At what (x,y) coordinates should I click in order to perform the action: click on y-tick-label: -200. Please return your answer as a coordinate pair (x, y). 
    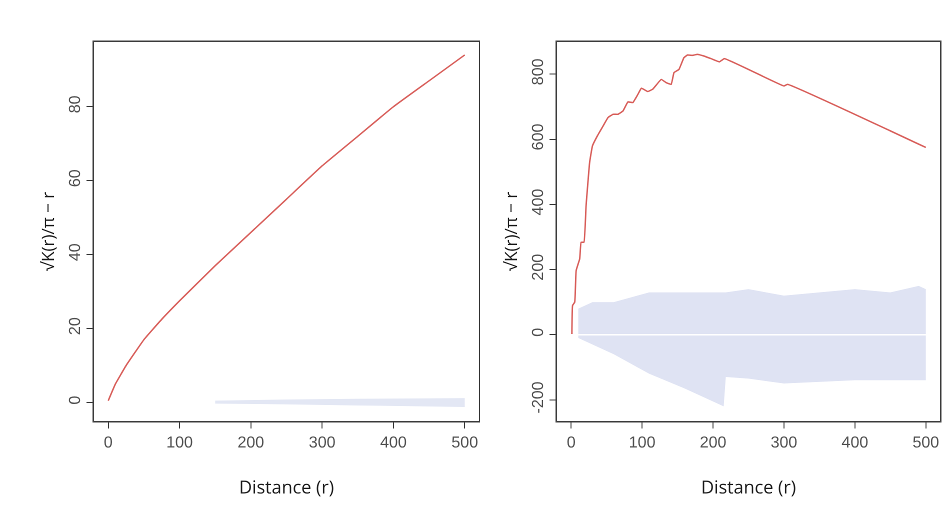
    Looking at the image, I should click on (539, 397).